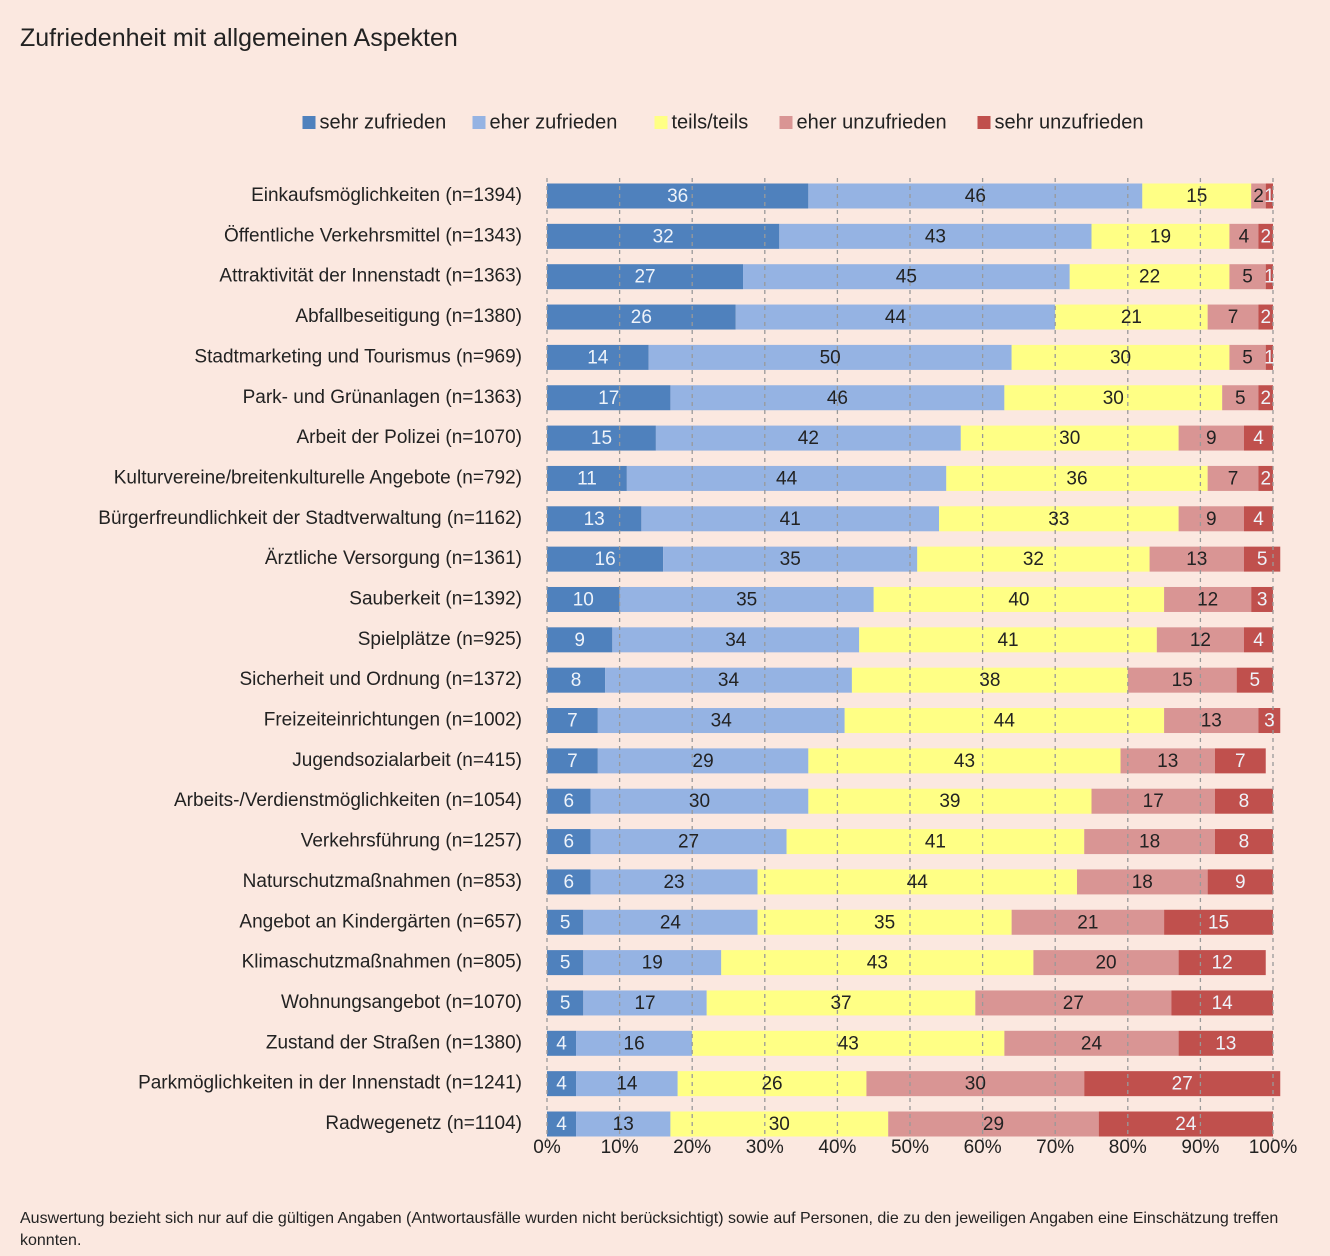  I want to click on data-label: 12, so click(1207, 599).